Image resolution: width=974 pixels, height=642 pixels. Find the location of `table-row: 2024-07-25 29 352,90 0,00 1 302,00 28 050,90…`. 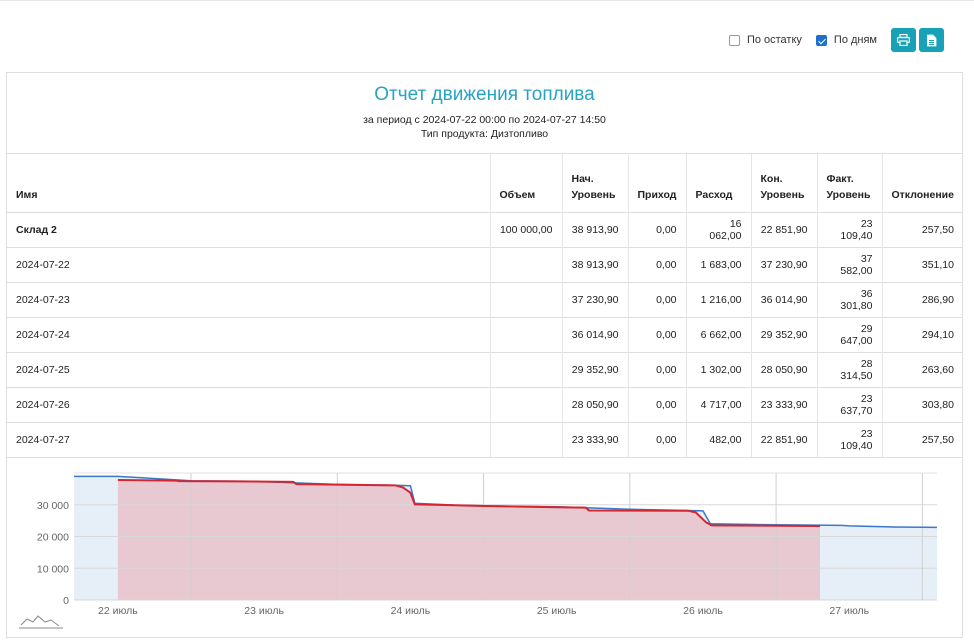

table-row: 2024-07-25 29 352,90 0,00 1 302,00 28 050,90… is located at coordinates (485, 370).